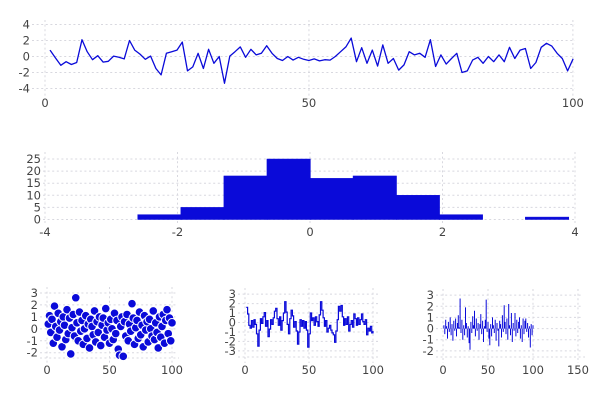  What do you see at coordinates (177, 232) in the screenshot?
I see `x-tick-label: -2` at bounding box center [177, 232].